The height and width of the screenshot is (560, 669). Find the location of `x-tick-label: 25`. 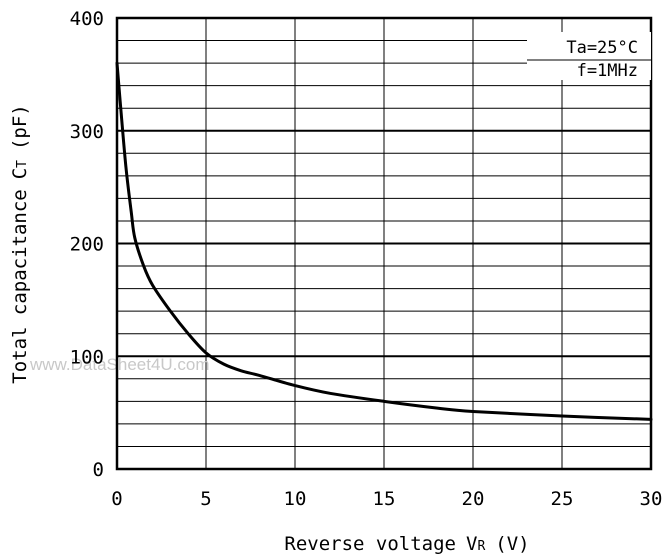

x-tick-label: 25 is located at coordinates (562, 499).